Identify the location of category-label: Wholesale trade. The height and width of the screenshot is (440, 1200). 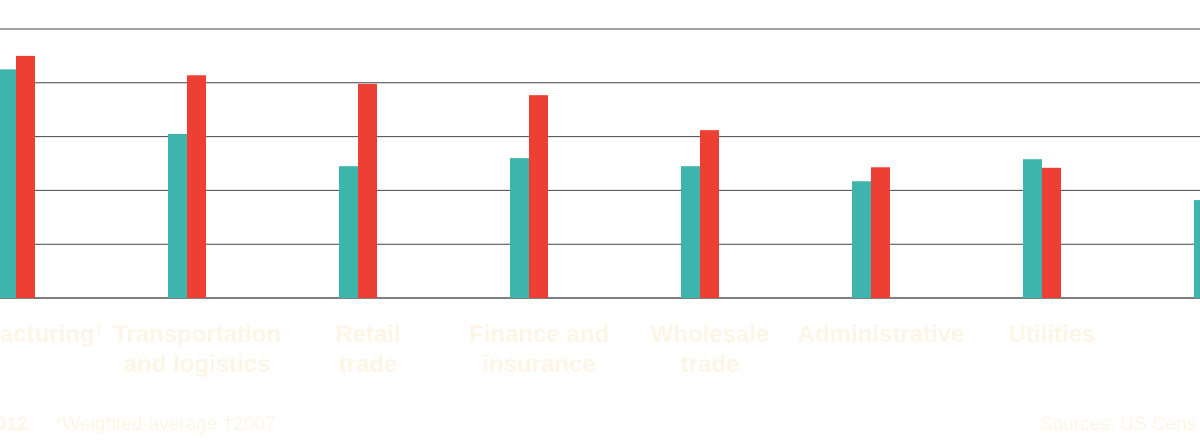
(710, 349).